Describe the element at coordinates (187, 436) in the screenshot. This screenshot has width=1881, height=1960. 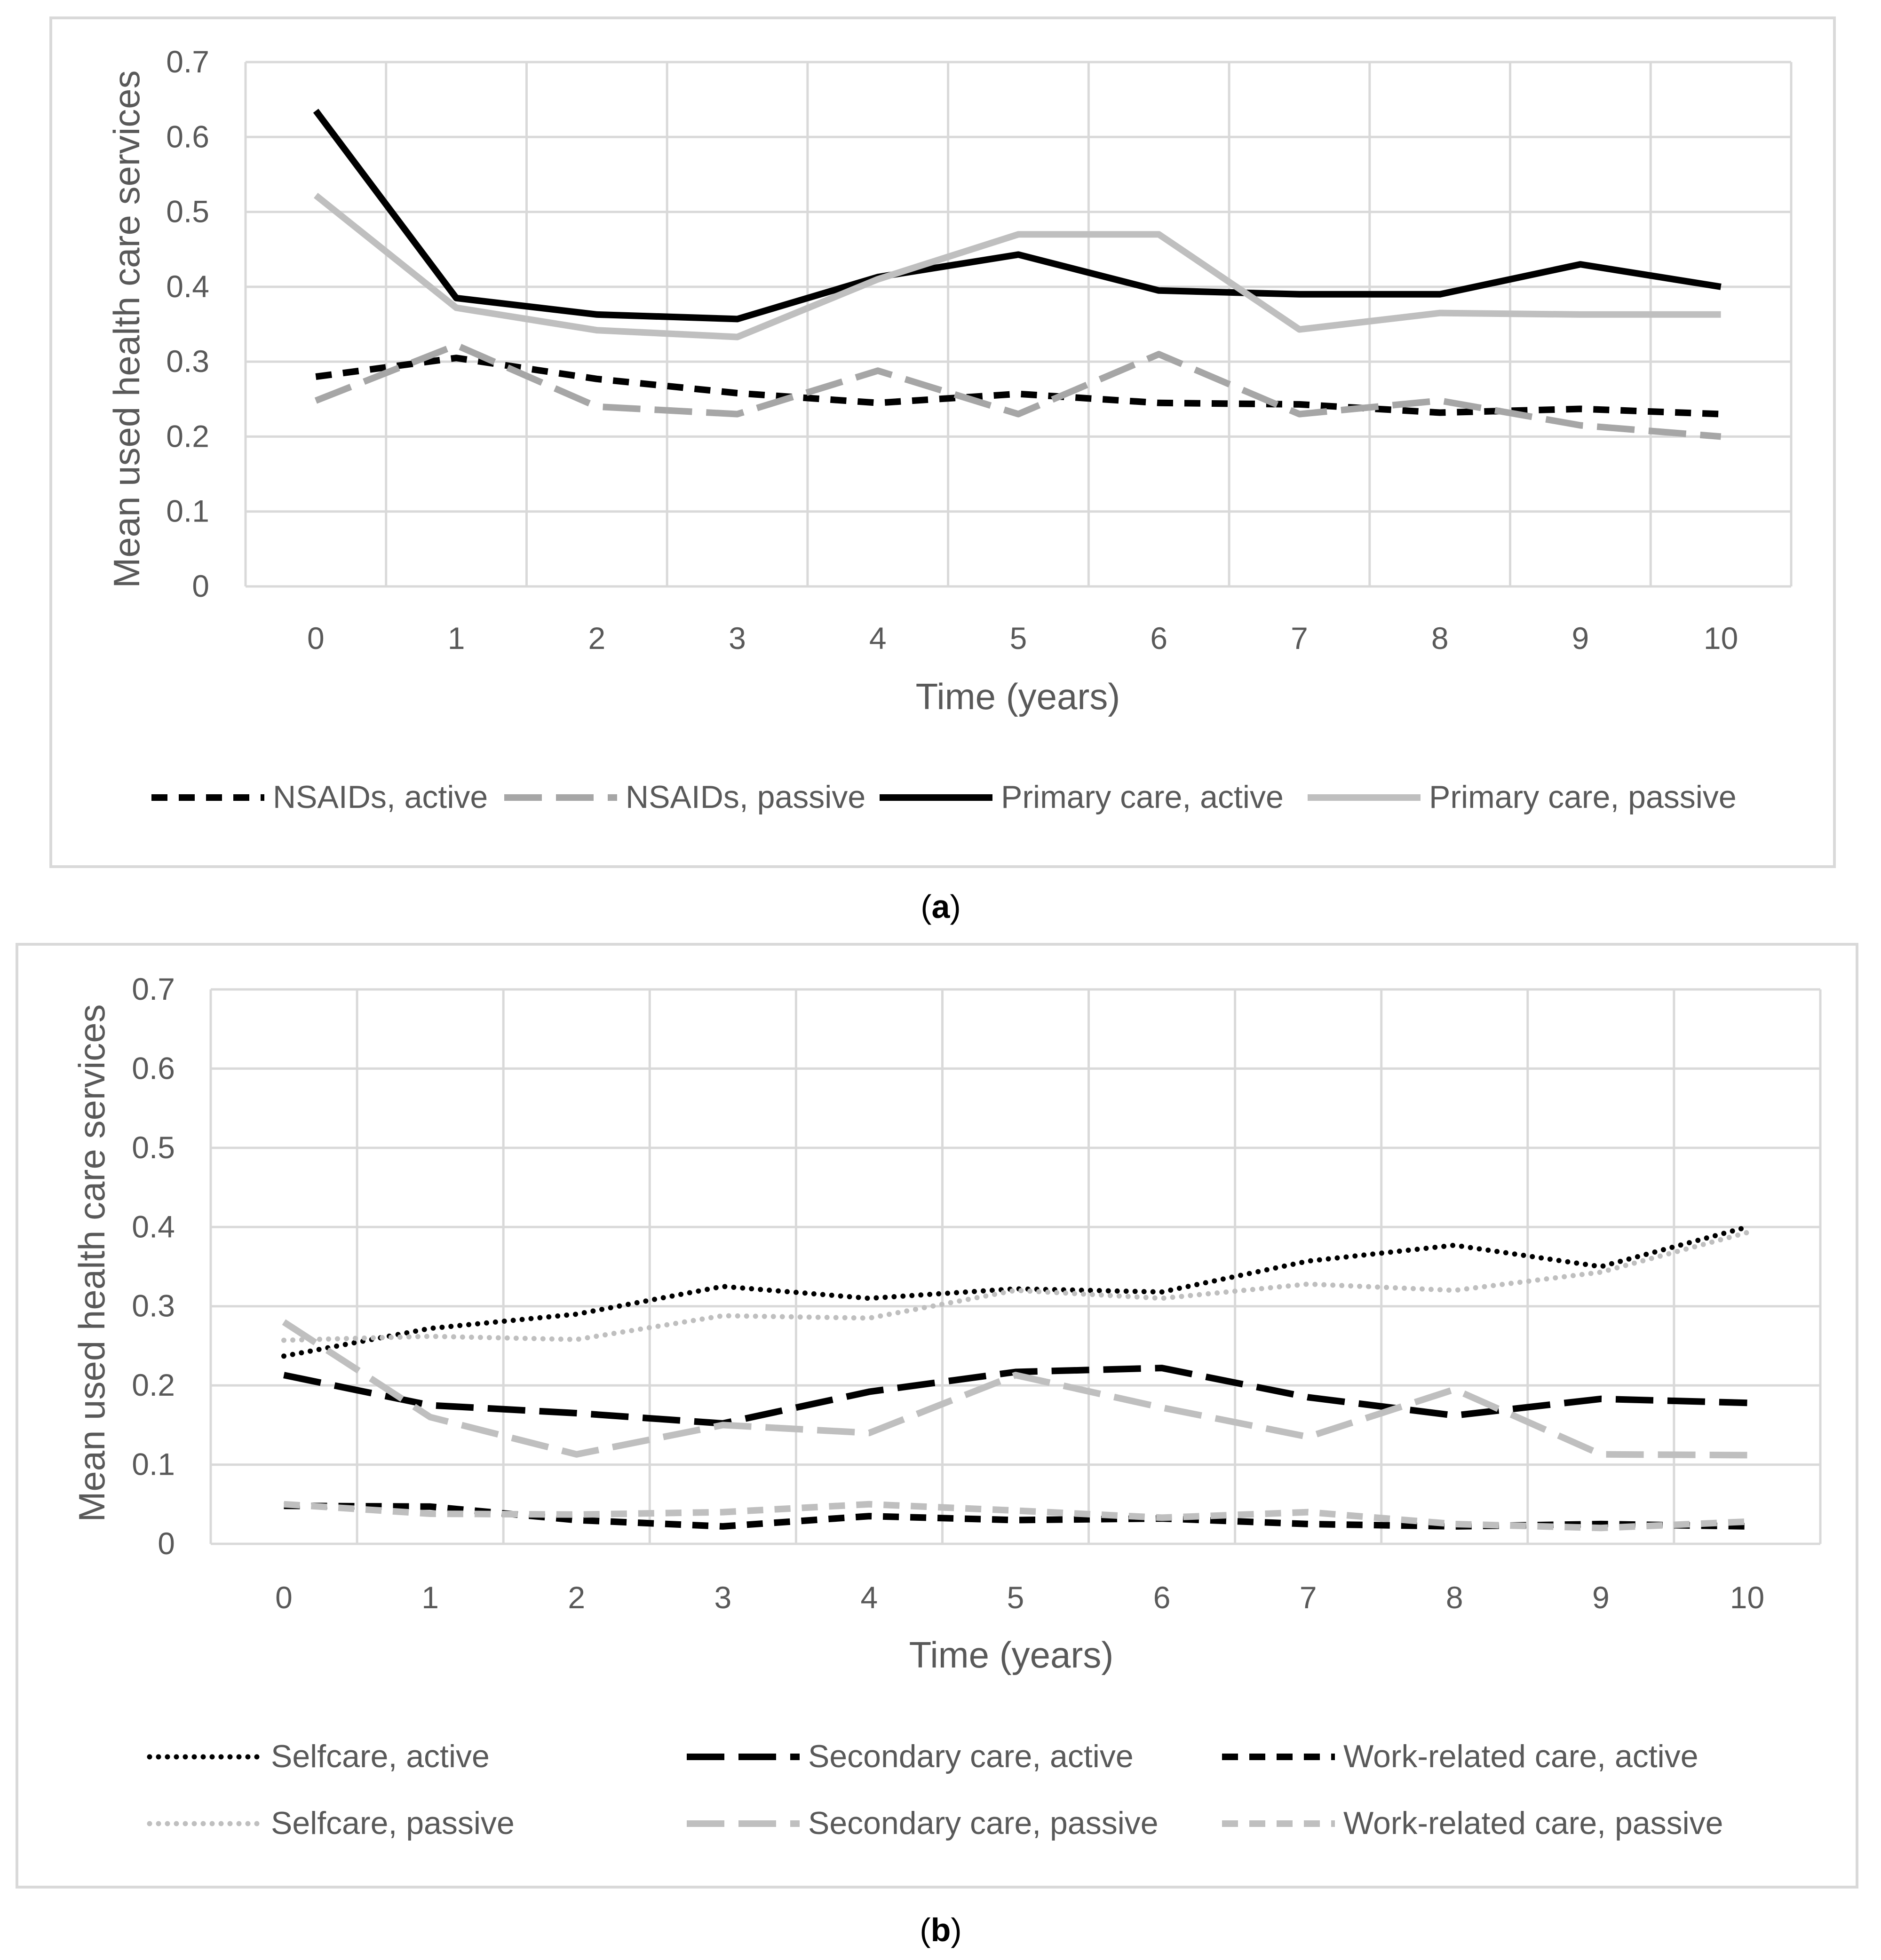
I see `chart-a-ytick-label: 0.2` at that location.